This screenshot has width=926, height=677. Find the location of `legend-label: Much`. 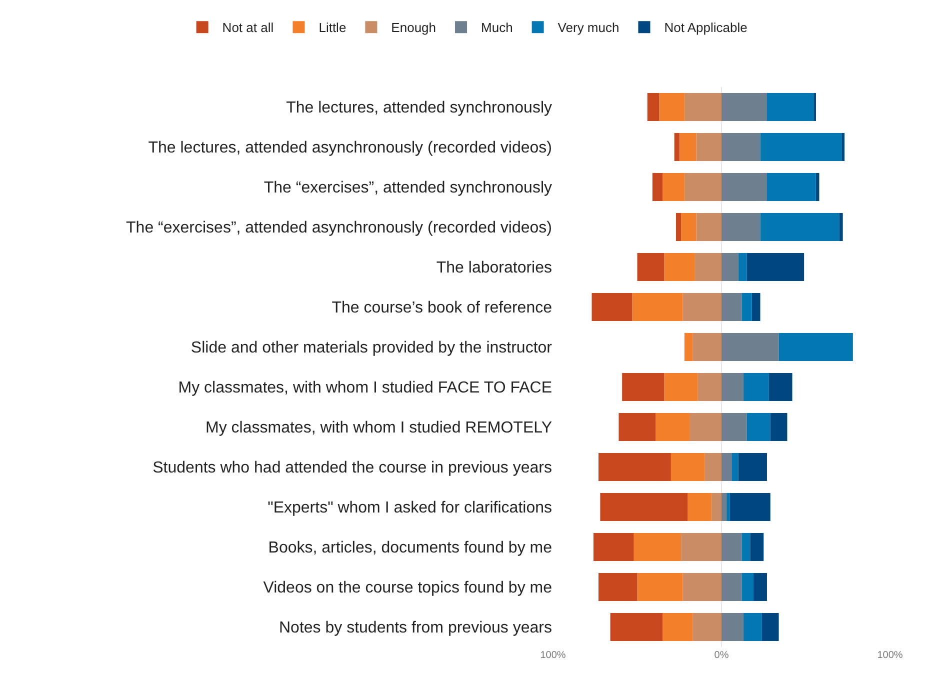

legend-label: Much is located at coordinates (497, 28).